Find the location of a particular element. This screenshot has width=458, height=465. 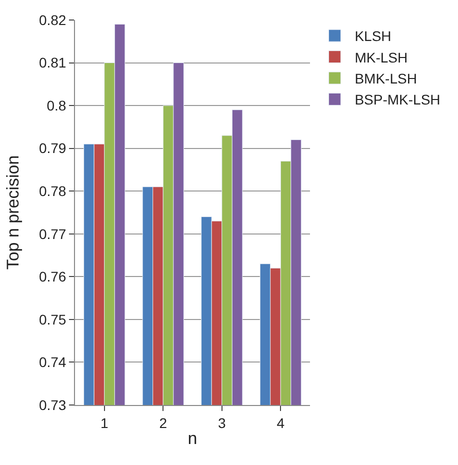

x-tick-label: 4 is located at coordinates (280, 422).